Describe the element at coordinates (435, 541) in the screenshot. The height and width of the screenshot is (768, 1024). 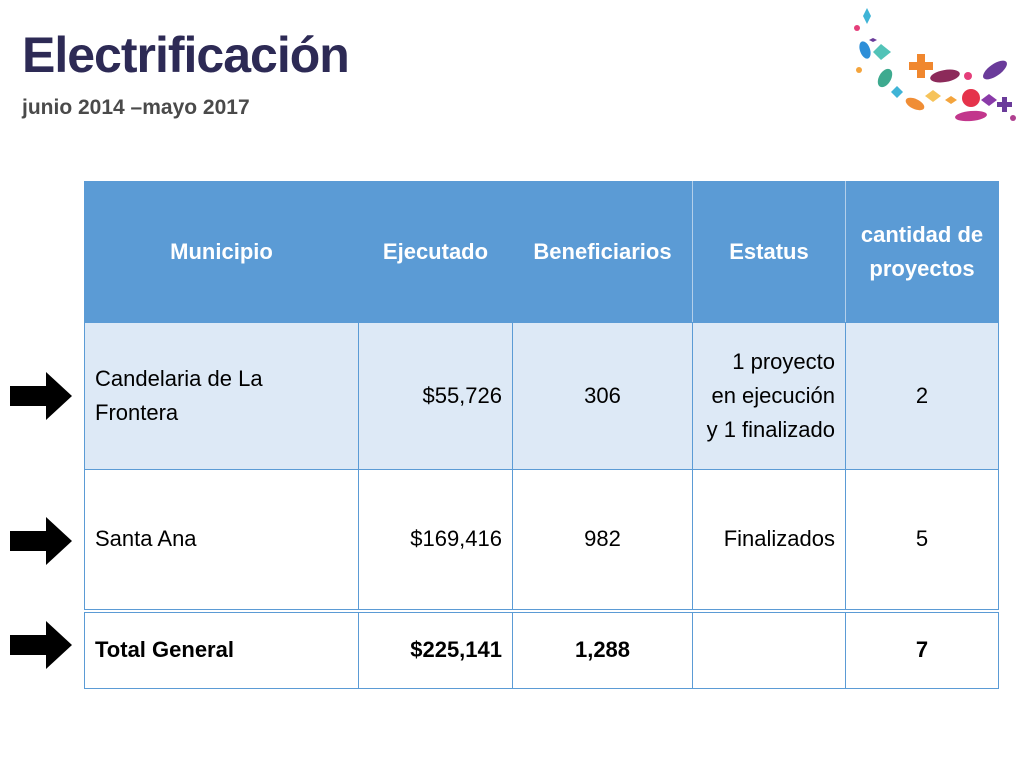
I see `cell-ejecutado: $169,416` at that location.